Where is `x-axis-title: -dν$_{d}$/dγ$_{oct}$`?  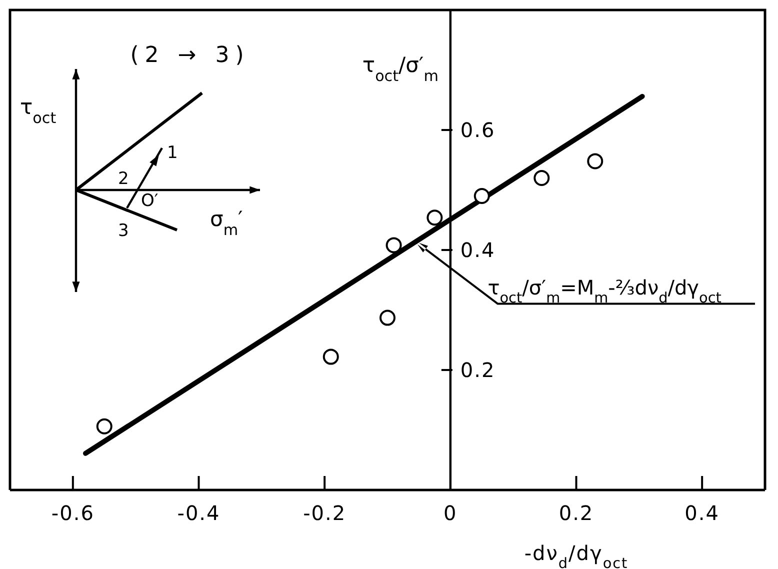 x-axis-title: -dν$_{d}$/dγ$_{oct}$ is located at coordinates (576, 555).